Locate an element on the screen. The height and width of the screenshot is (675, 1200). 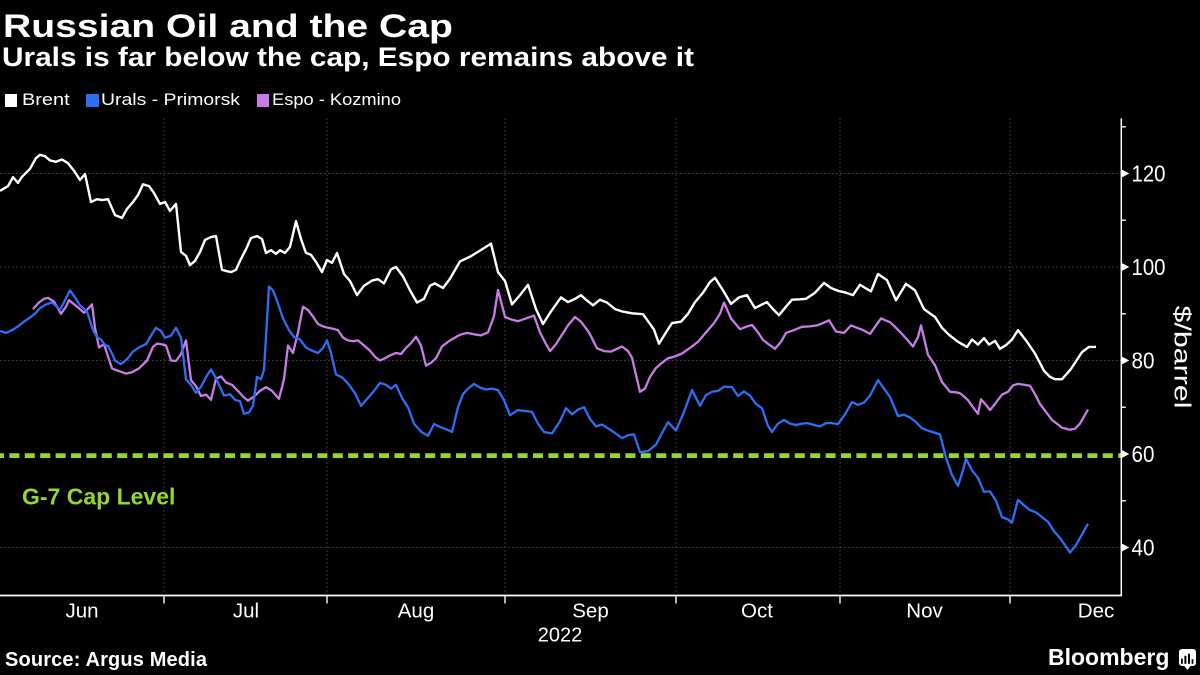
svg-text: Aug is located at coordinates (416, 611).